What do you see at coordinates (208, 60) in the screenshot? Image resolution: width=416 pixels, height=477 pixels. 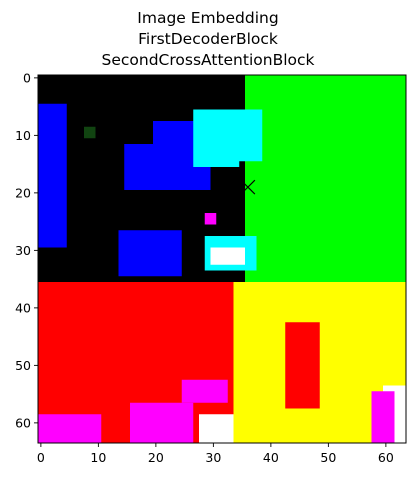 I see `chart-title-line-3: SecondCrossAttentionBlock` at bounding box center [208, 60].